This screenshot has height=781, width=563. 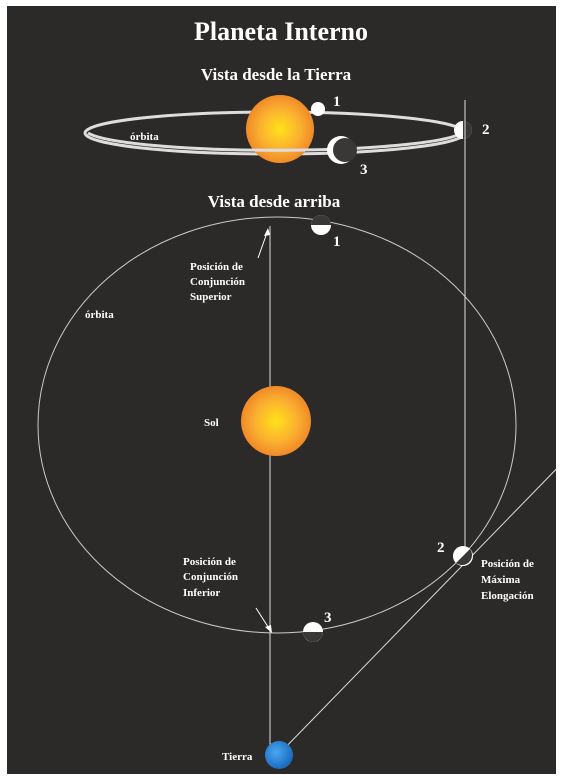 I want to click on planet-3-shadow, so click(x=345, y=150).